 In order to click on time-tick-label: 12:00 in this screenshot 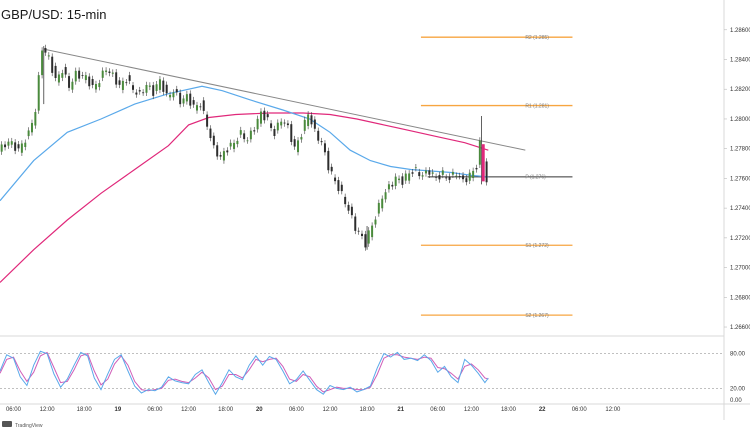, I will do `click(472, 410)`.